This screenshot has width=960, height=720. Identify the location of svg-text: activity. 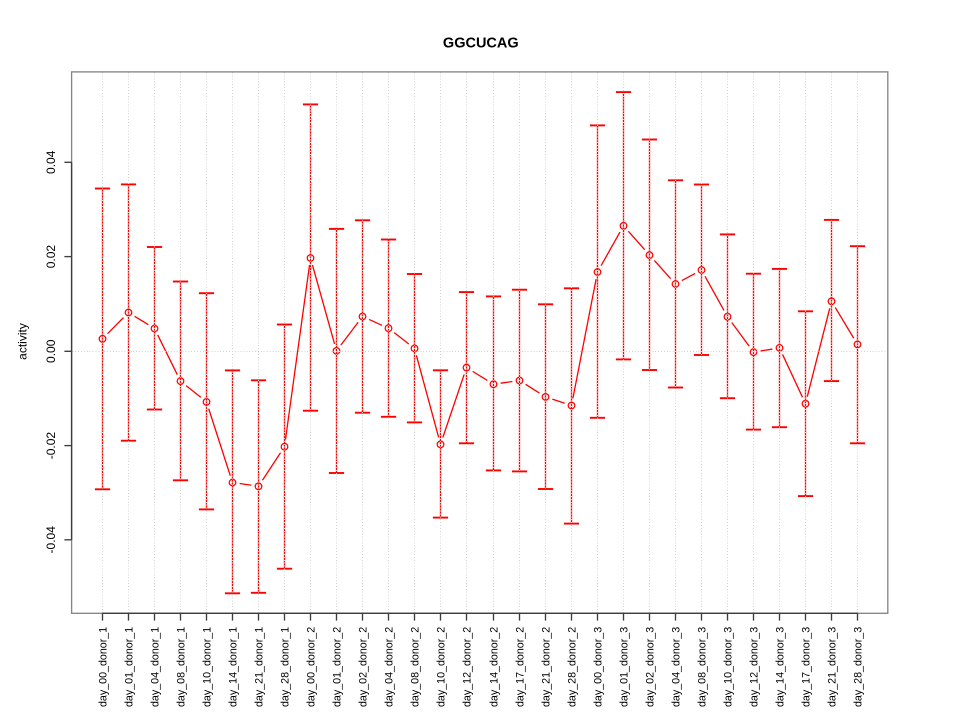
(22, 341).